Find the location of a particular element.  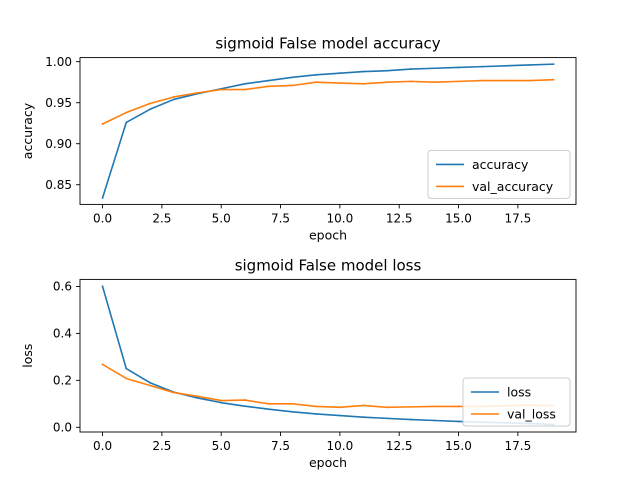

legend-label-val_loss: val_loss is located at coordinates (531, 414).